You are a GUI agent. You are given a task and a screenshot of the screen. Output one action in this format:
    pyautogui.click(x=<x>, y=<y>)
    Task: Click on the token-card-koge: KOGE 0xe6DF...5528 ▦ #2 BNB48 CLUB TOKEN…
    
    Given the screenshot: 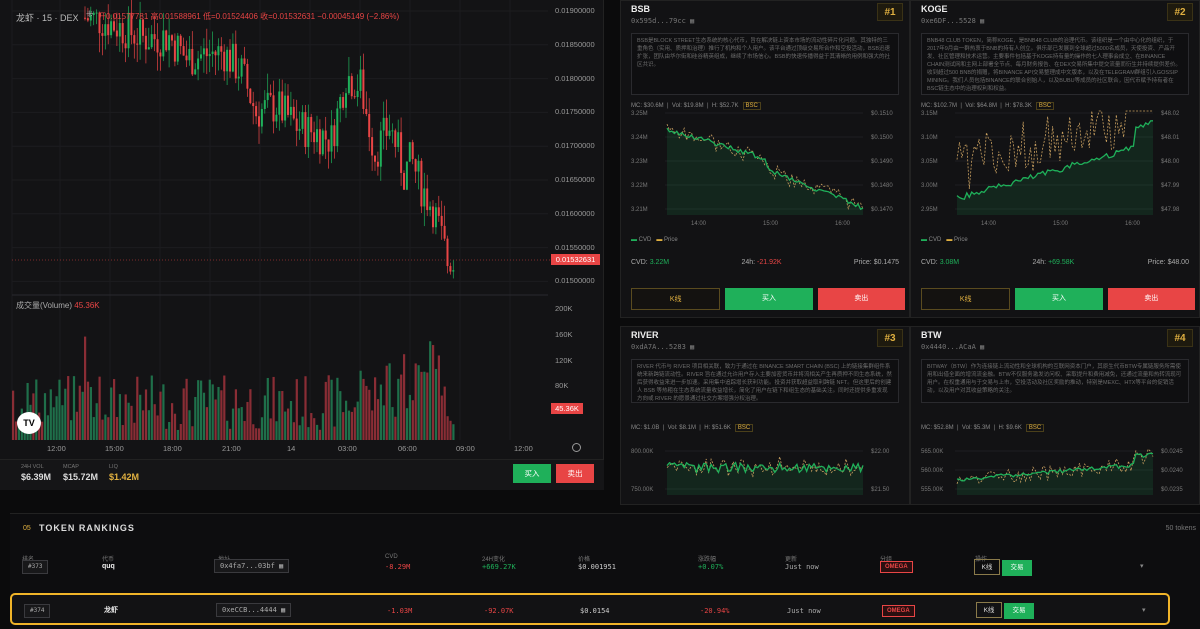 What is the action you would take?
    pyautogui.click(x=1055, y=159)
    